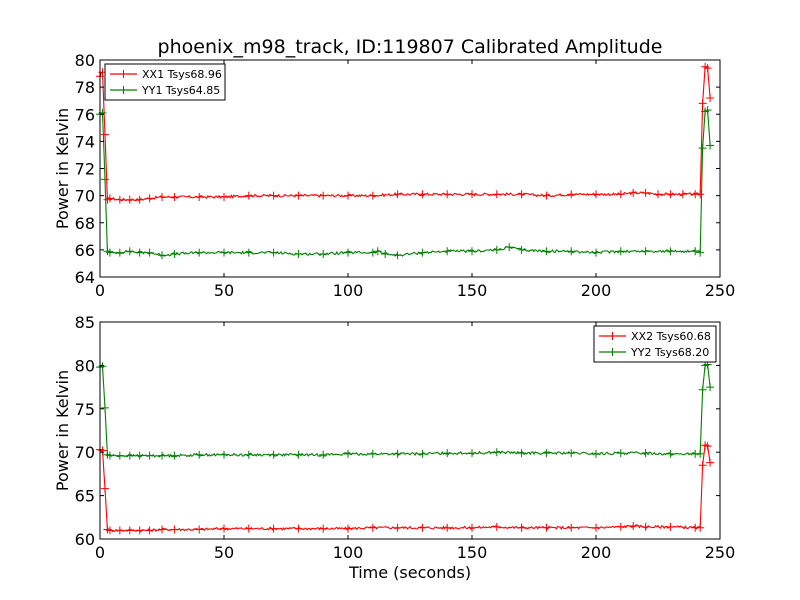 This screenshot has height=600, width=800. Describe the element at coordinates (85, 452) in the screenshot. I see `y-tick-label: 70` at that location.